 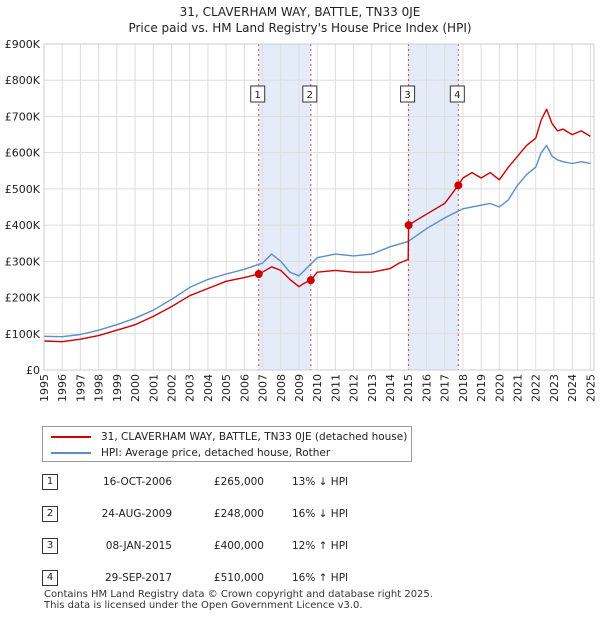 I want to click on x-tick-label: 2012, so click(x=354, y=388).